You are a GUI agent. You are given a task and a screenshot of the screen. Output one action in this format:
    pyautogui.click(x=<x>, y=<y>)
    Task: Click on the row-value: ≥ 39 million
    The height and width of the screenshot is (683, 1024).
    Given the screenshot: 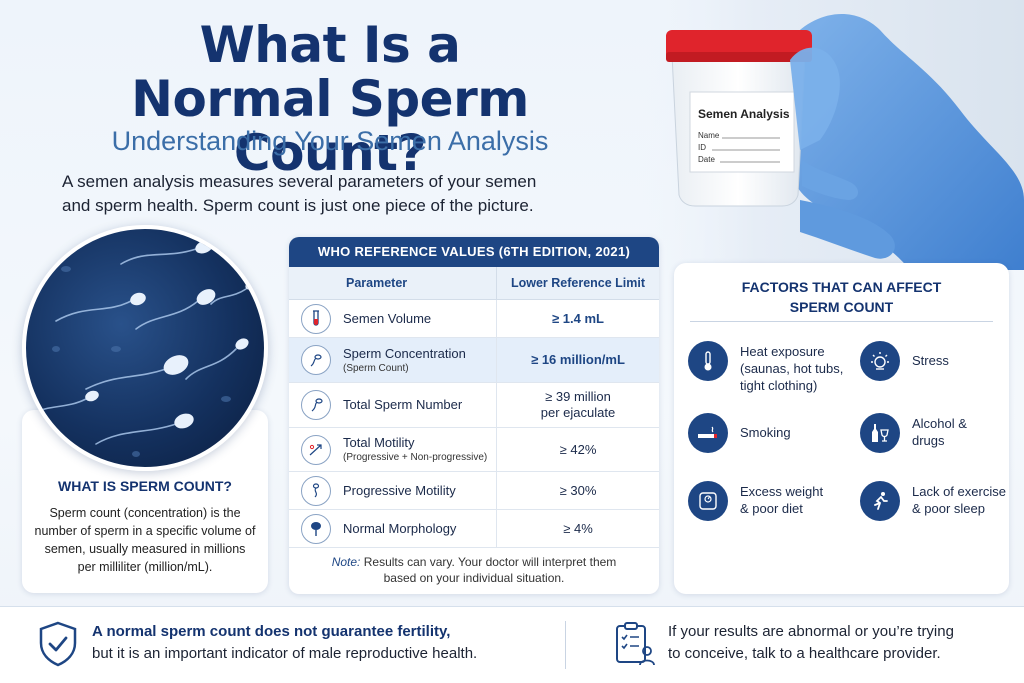 What is the action you would take?
    pyautogui.click(x=578, y=396)
    